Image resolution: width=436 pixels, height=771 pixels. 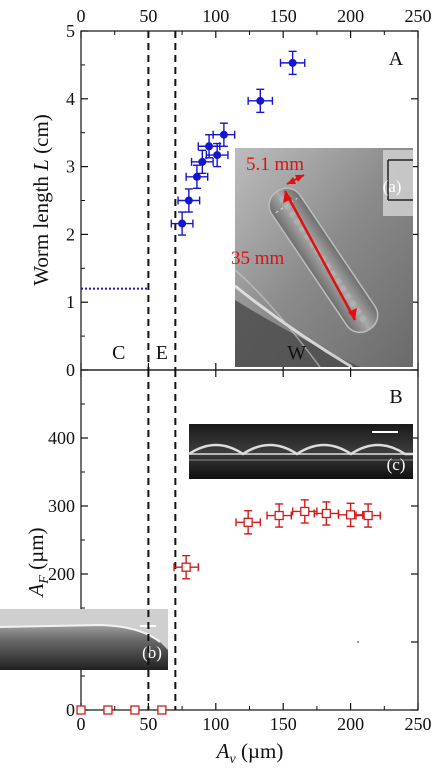 I want to click on inset-a-width-annotation: 5.1 mm, so click(x=275, y=164).